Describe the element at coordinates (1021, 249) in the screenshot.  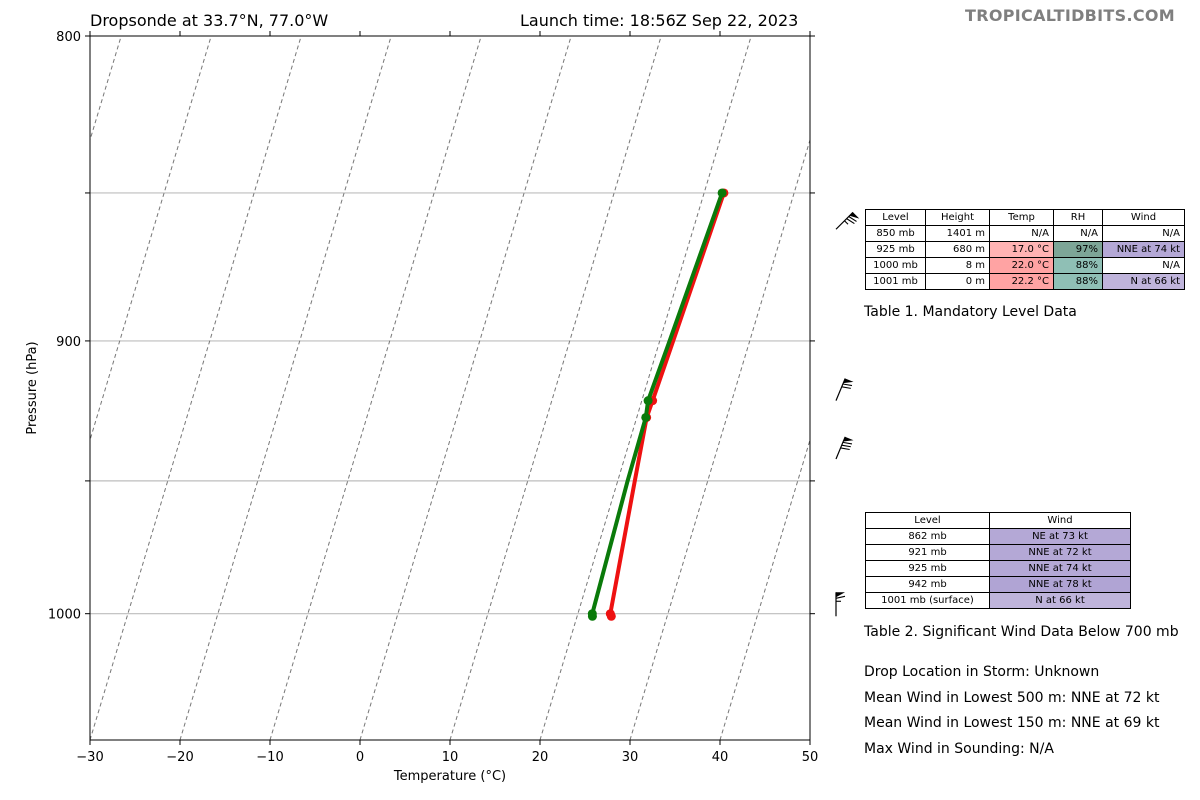
I see `table-cell: 17.0 °C` at that location.